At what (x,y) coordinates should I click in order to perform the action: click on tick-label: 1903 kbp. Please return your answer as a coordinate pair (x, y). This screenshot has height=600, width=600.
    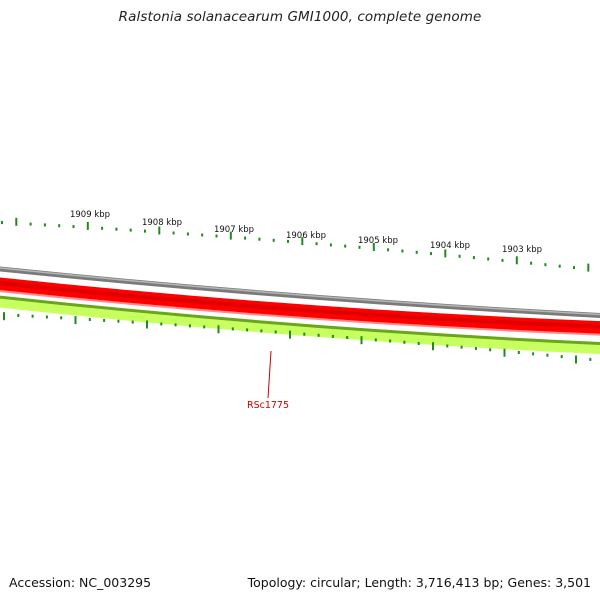
    Looking at the image, I should click on (522, 250).